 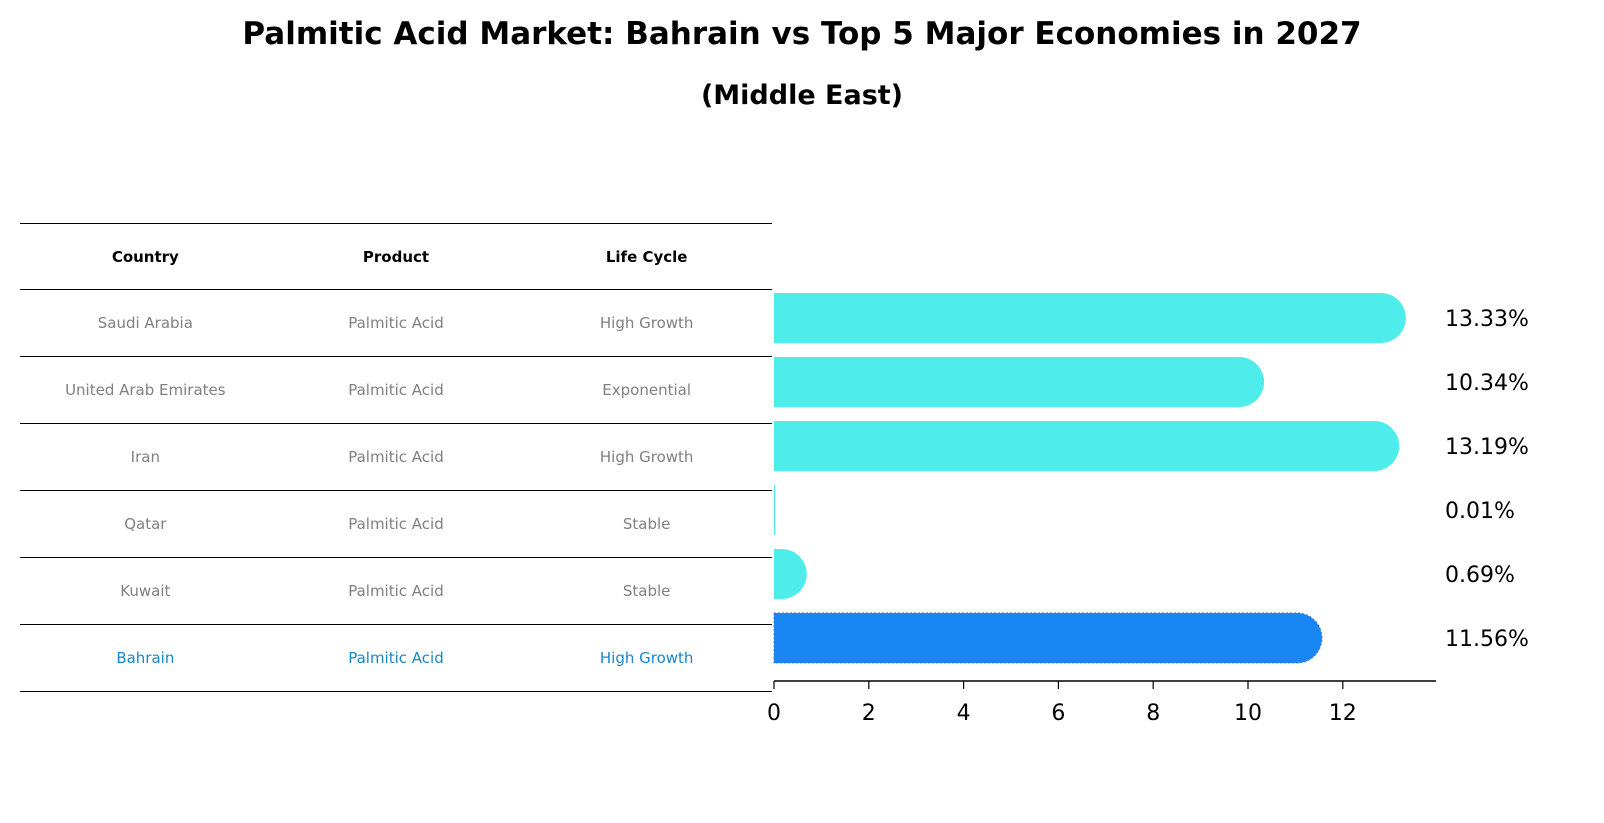 I want to click on cell-country: Iran, so click(x=145, y=457).